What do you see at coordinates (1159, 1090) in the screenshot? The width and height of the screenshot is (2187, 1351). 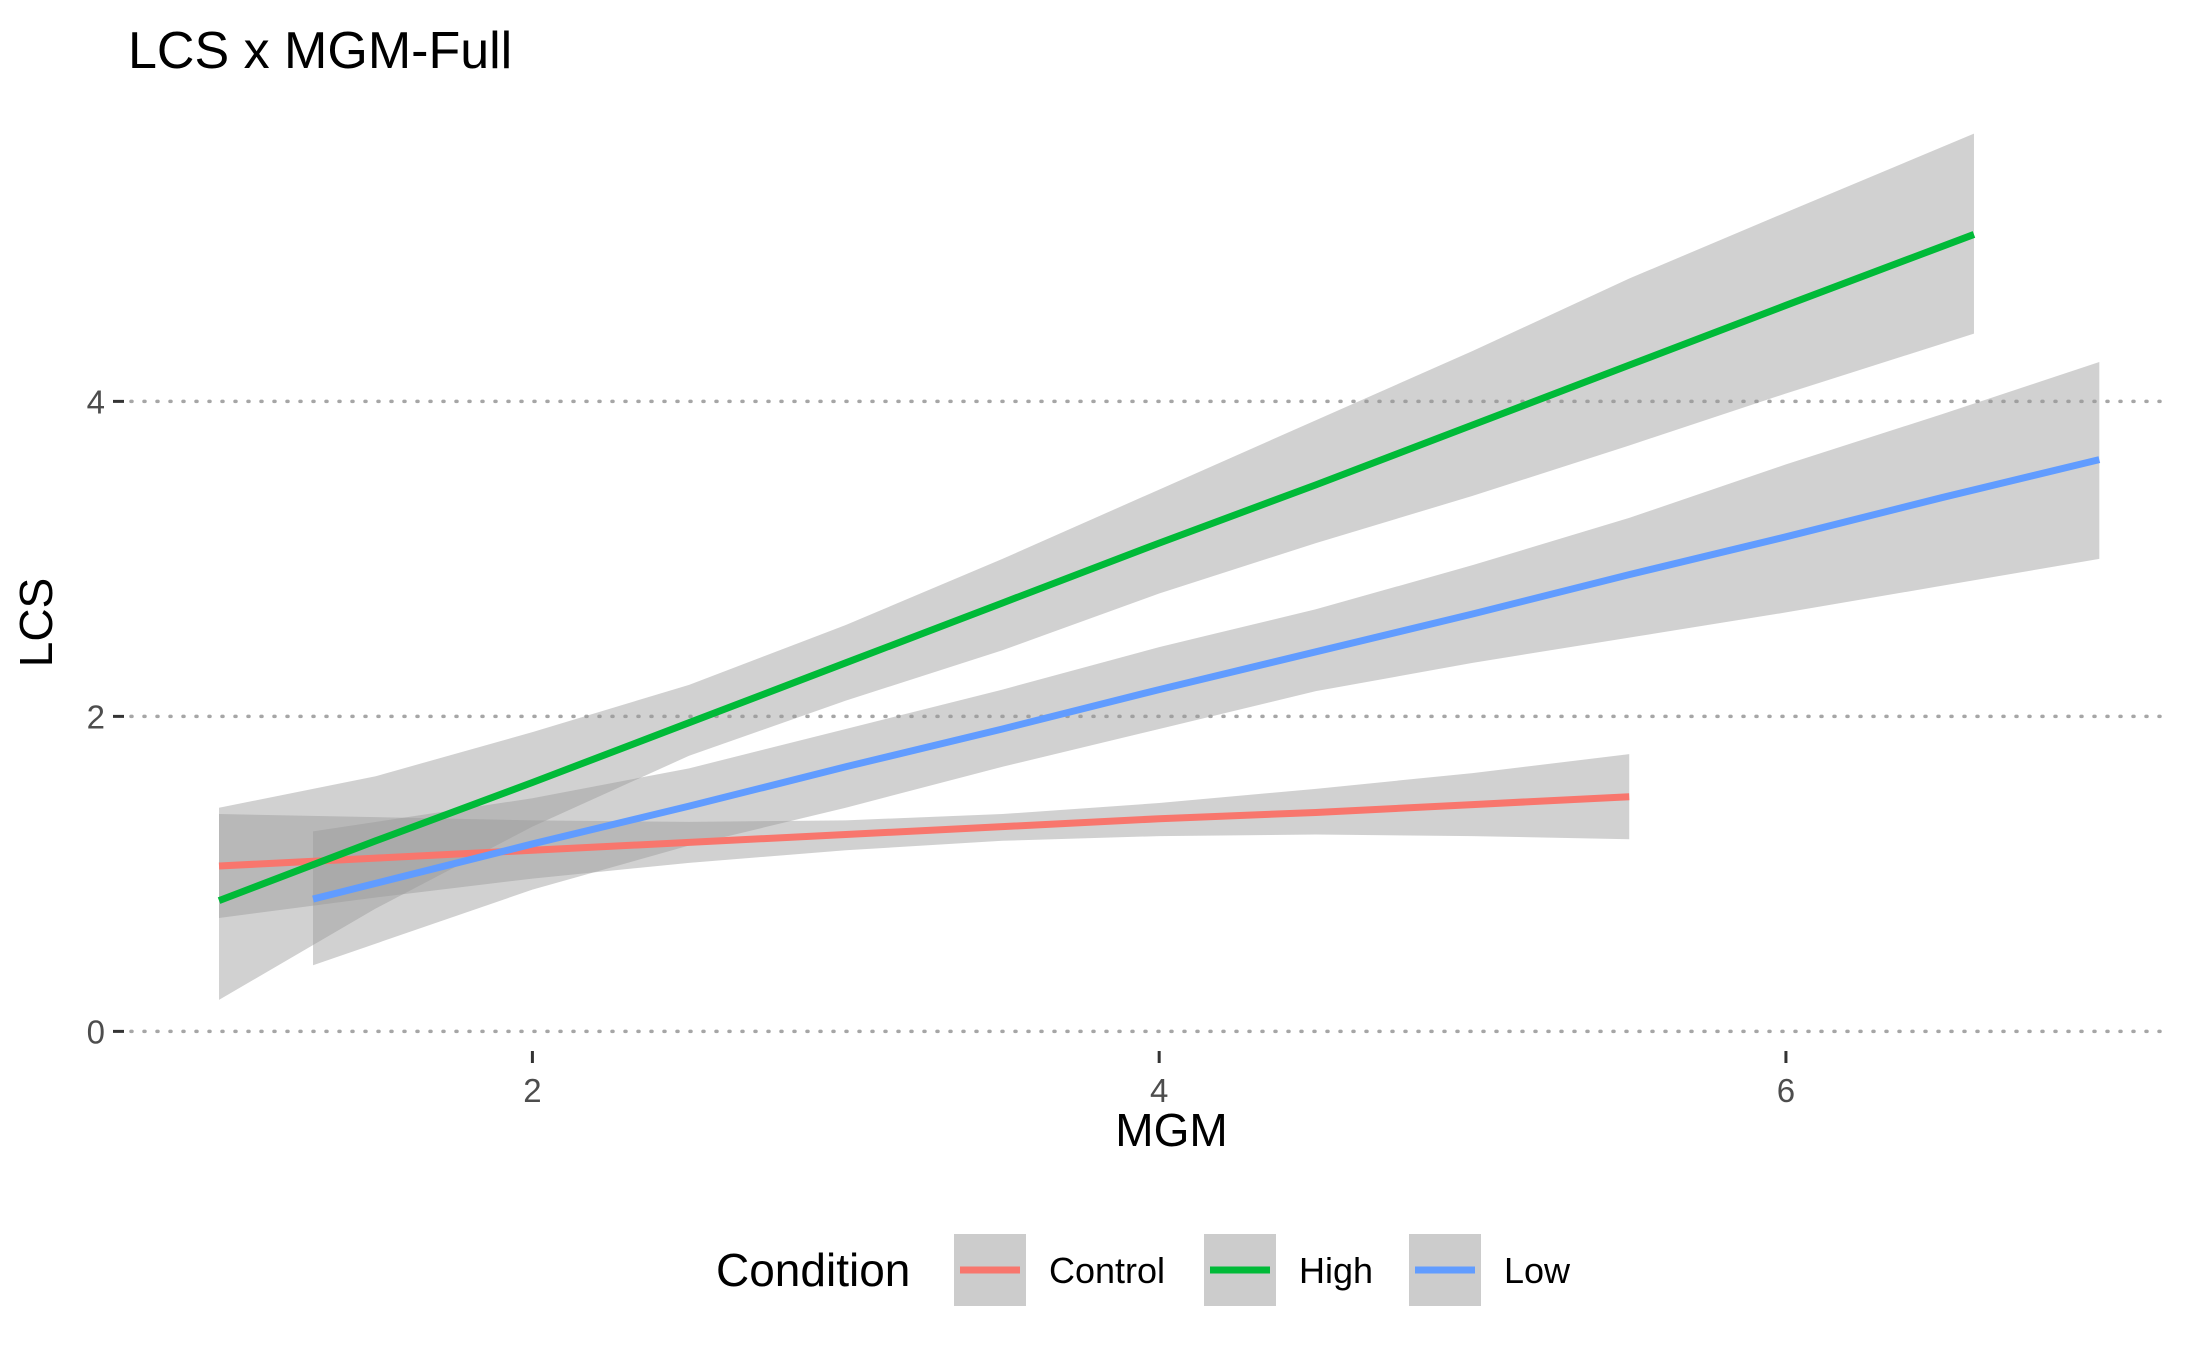 I see `x-tick-label-4: 4` at bounding box center [1159, 1090].